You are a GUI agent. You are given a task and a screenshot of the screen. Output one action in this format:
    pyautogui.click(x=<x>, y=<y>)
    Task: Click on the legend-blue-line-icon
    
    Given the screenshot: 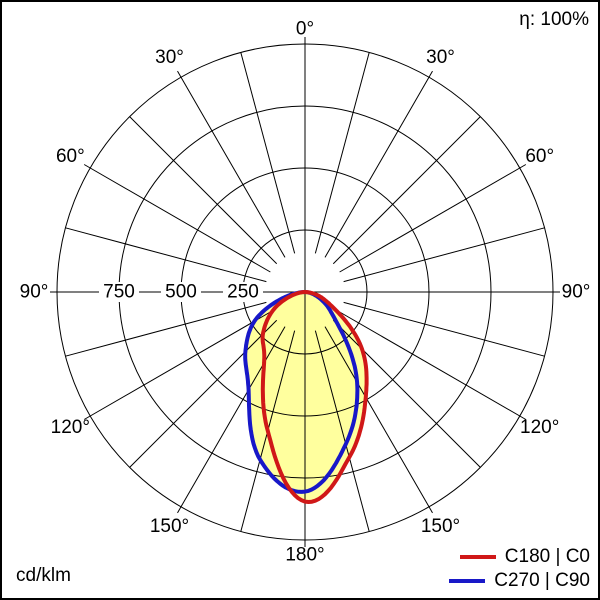 What is the action you would take?
    pyautogui.click(x=467, y=581)
    